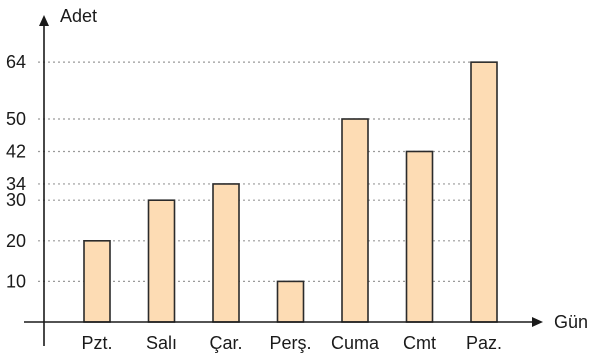 This screenshot has width=602, height=360. Describe the element at coordinates (571, 322) in the screenshot. I see `x-axis-label: Gün` at that location.